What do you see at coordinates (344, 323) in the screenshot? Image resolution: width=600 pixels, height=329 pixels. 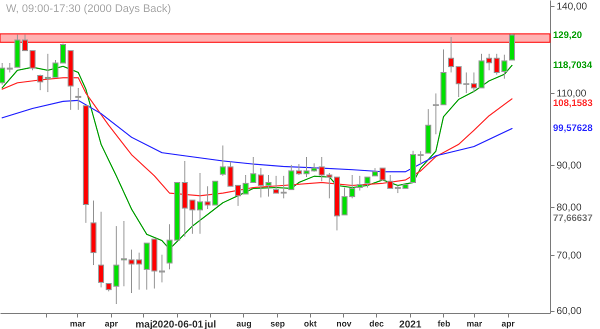 I see `x-tick-label: nov` at bounding box center [344, 323].